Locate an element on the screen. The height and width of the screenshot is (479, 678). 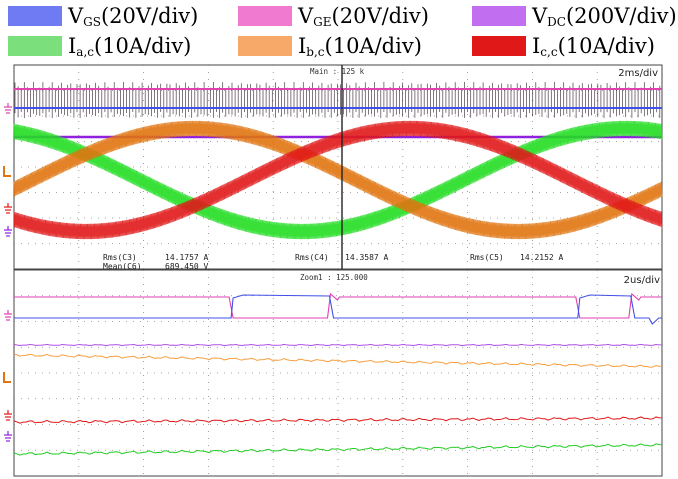
series-vgs-zoom is located at coordinates (338, 309).